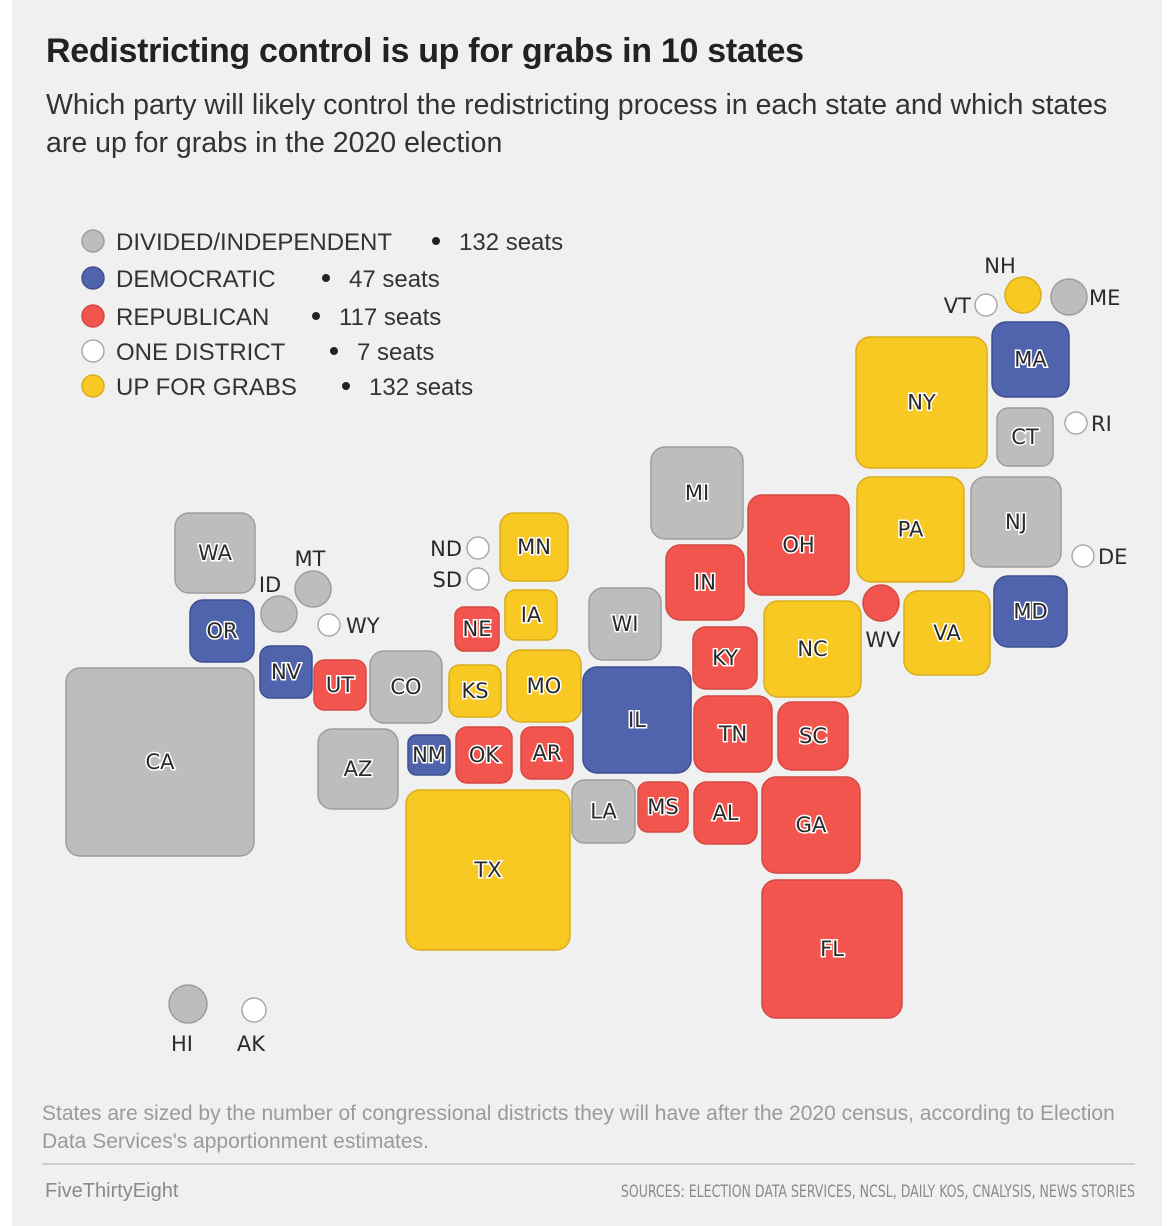 This screenshot has height=1226, width=1168. Describe the element at coordinates (322, 242) in the screenshot. I see `legend-item-divided: DIVIDED/INDEPENDENT 132 seats` at that location.